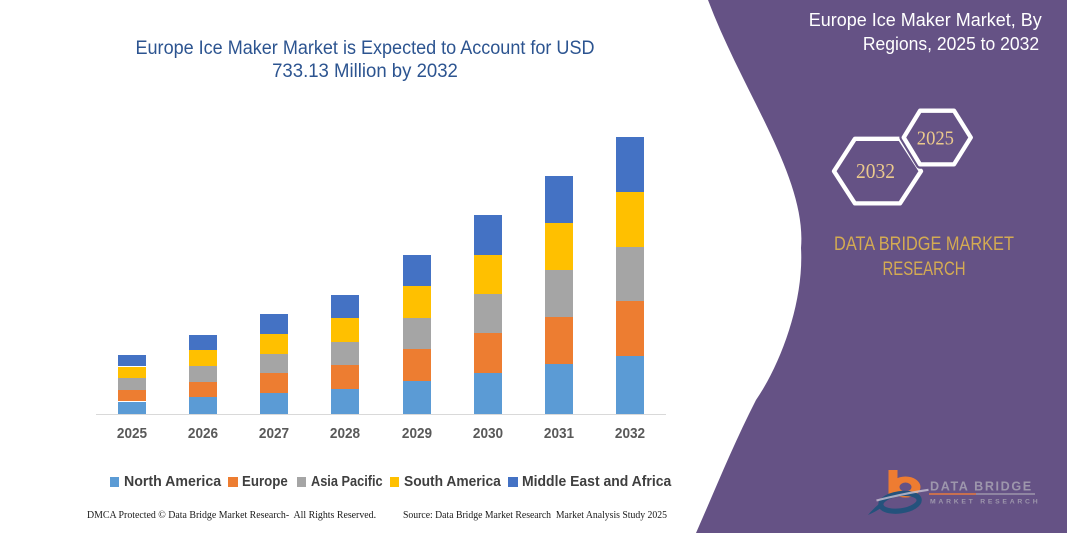  I want to click on svg-text: DATA BRIDGE, so click(981, 487).